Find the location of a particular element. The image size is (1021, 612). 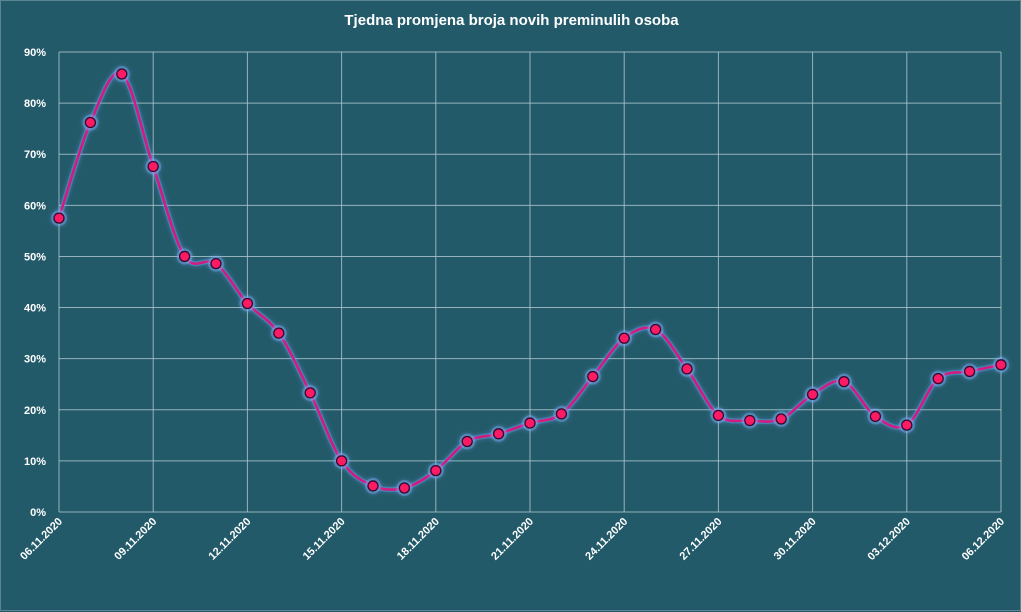

x-tick-label: 15.11.2020 is located at coordinates (324, 539).